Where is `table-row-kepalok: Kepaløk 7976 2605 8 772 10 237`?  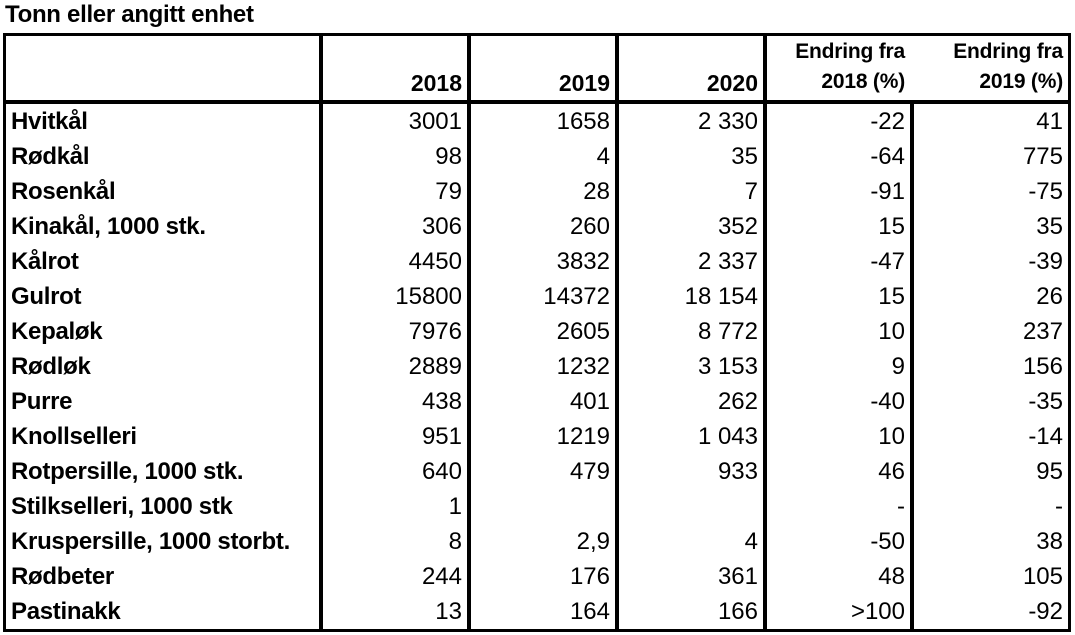 table-row-kepalok: Kepaløk 7976 2605 8 772 10 237 is located at coordinates (537, 331).